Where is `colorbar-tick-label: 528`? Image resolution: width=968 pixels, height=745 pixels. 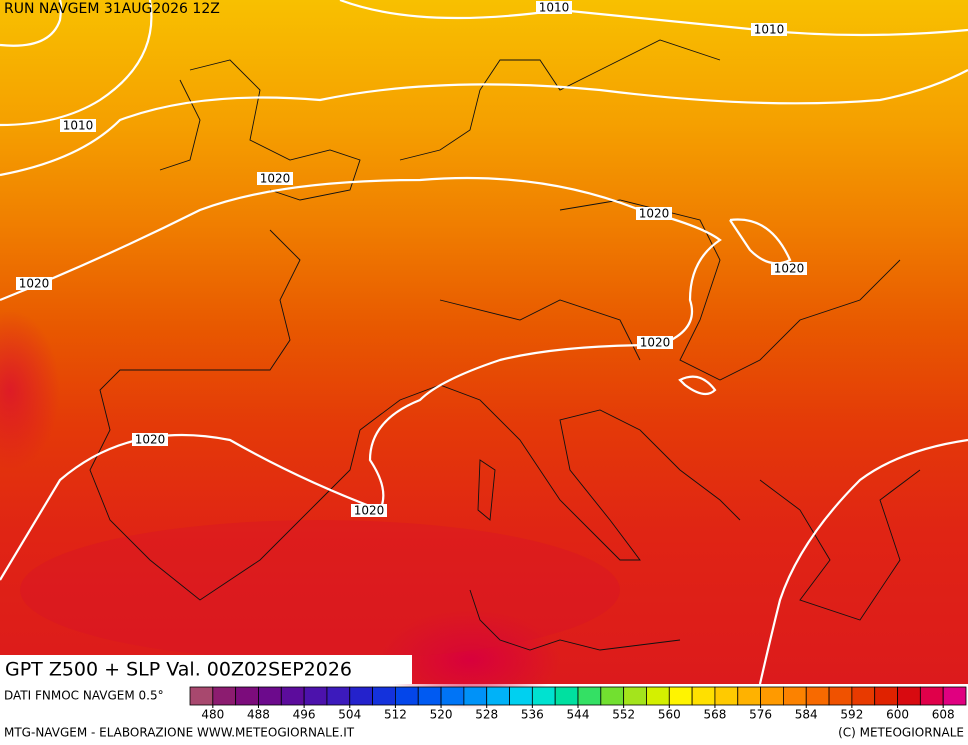
colorbar-tick-label: 528 is located at coordinates (486, 715).